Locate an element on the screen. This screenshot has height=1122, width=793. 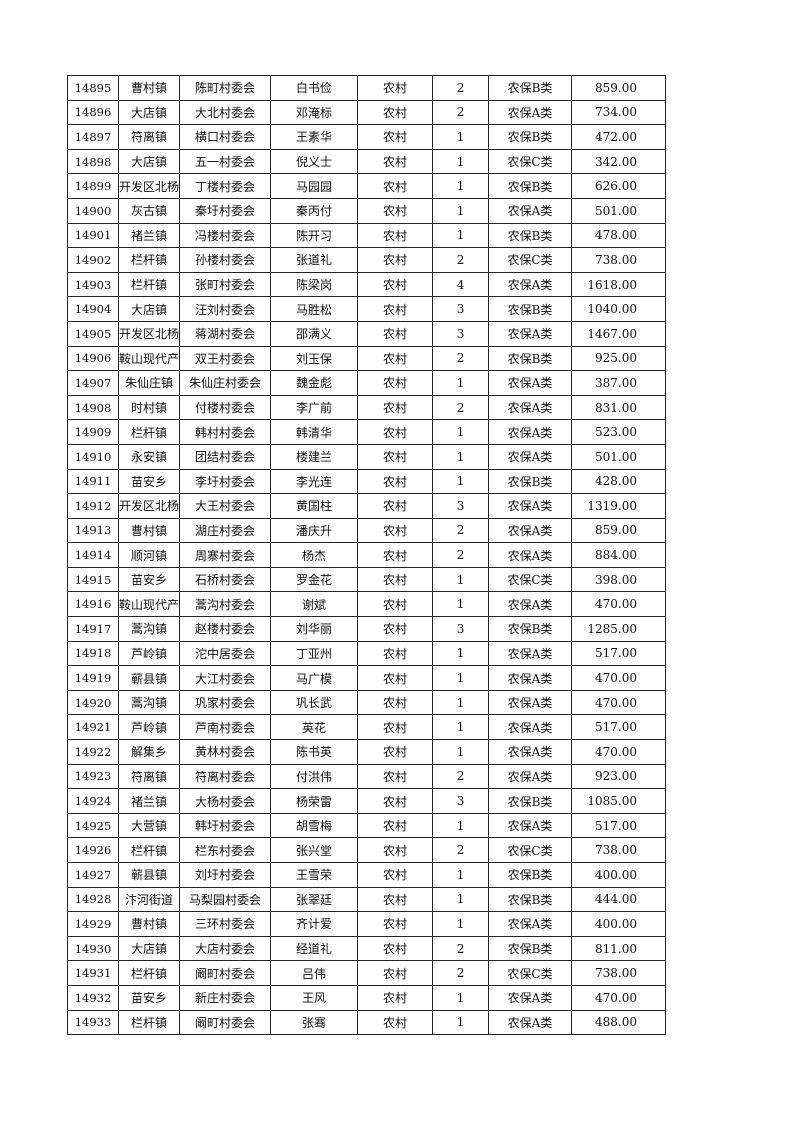
person-name-cell: 丁亚州 is located at coordinates (314, 653).